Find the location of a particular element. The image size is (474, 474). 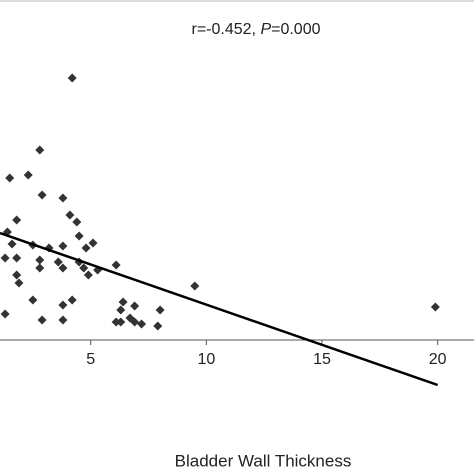

x-tick-label: 20 is located at coordinates (438, 359).